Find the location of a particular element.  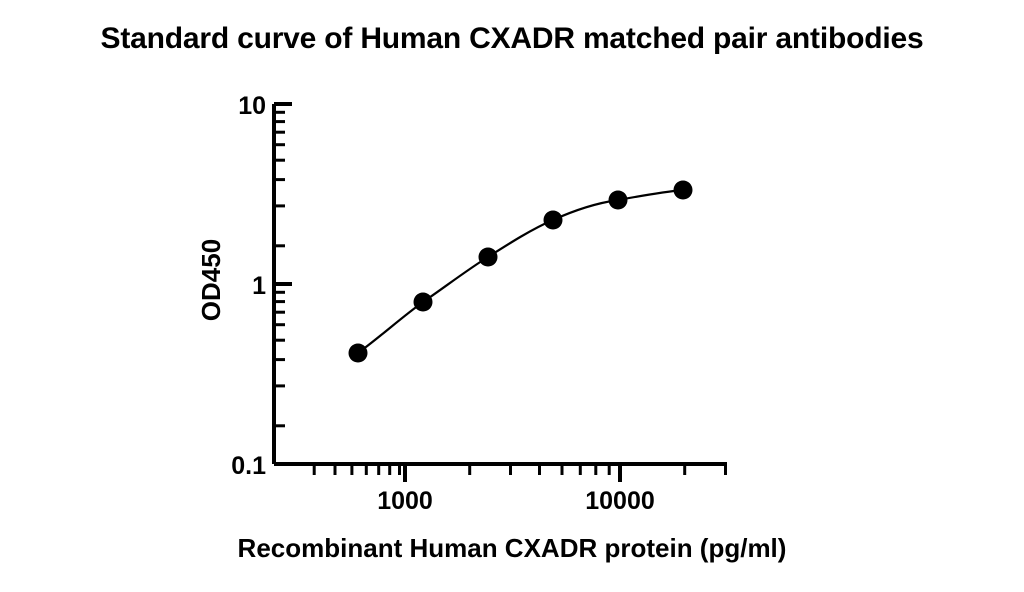

y-minor-ticks is located at coordinates (279, 269).